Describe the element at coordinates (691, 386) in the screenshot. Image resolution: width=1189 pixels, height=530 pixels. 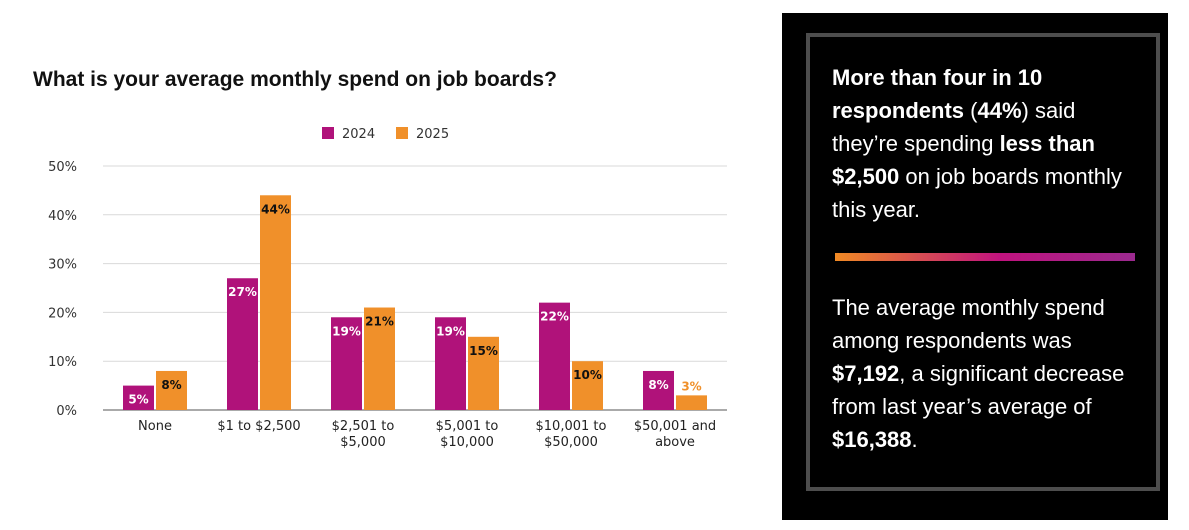
I see `data-label: 3%` at that location.